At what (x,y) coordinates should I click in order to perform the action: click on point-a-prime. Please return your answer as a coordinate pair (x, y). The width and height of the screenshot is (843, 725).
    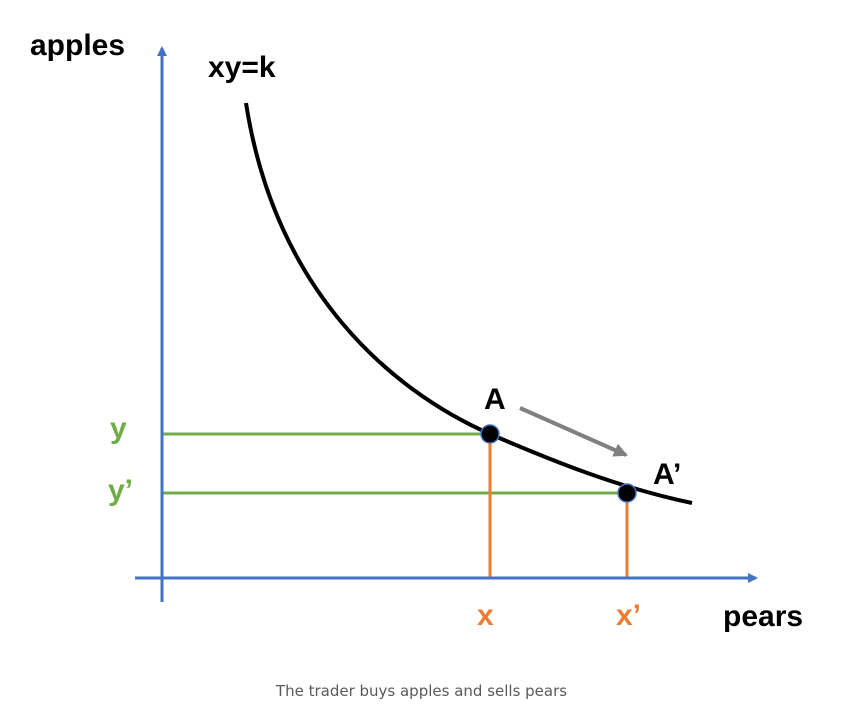
    Looking at the image, I should click on (627, 493).